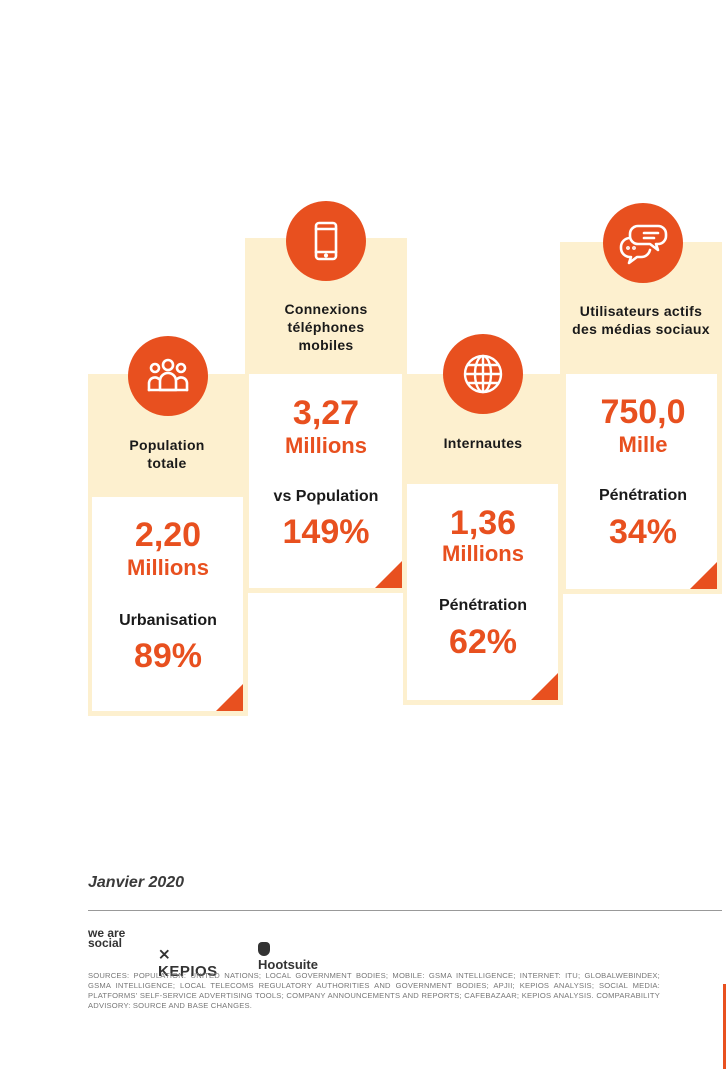 This screenshot has width=726, height=1069. Describe the element at coordinates (168, 656) in the screenshot. I see `card-population-sub-value: 89%` at that location.